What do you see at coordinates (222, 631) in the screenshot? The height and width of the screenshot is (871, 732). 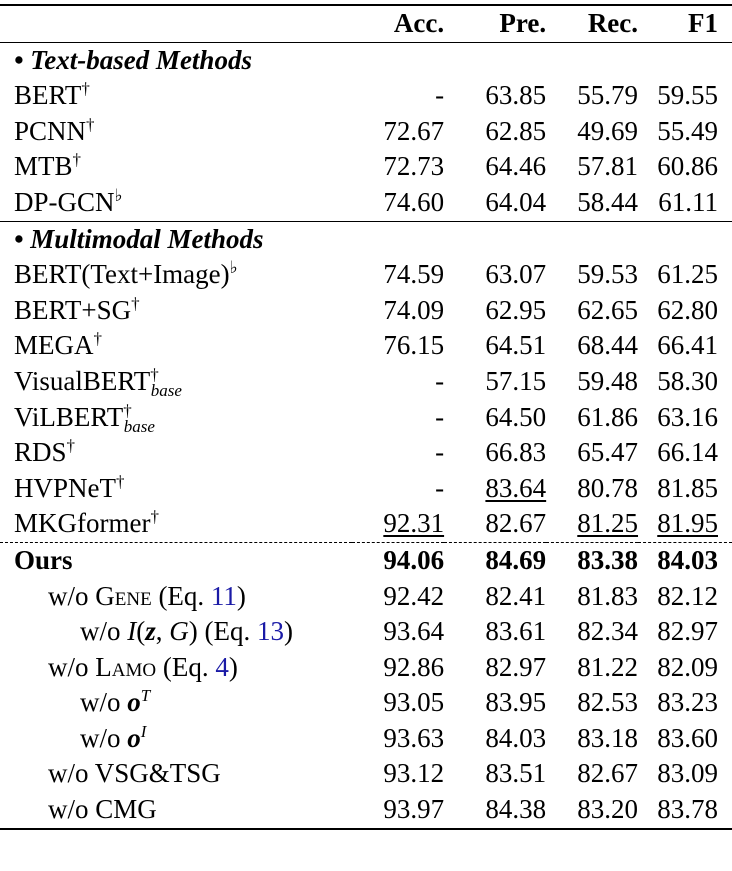 I see `method-label-part: ) (Eq.` at bounding box center [222, 631].